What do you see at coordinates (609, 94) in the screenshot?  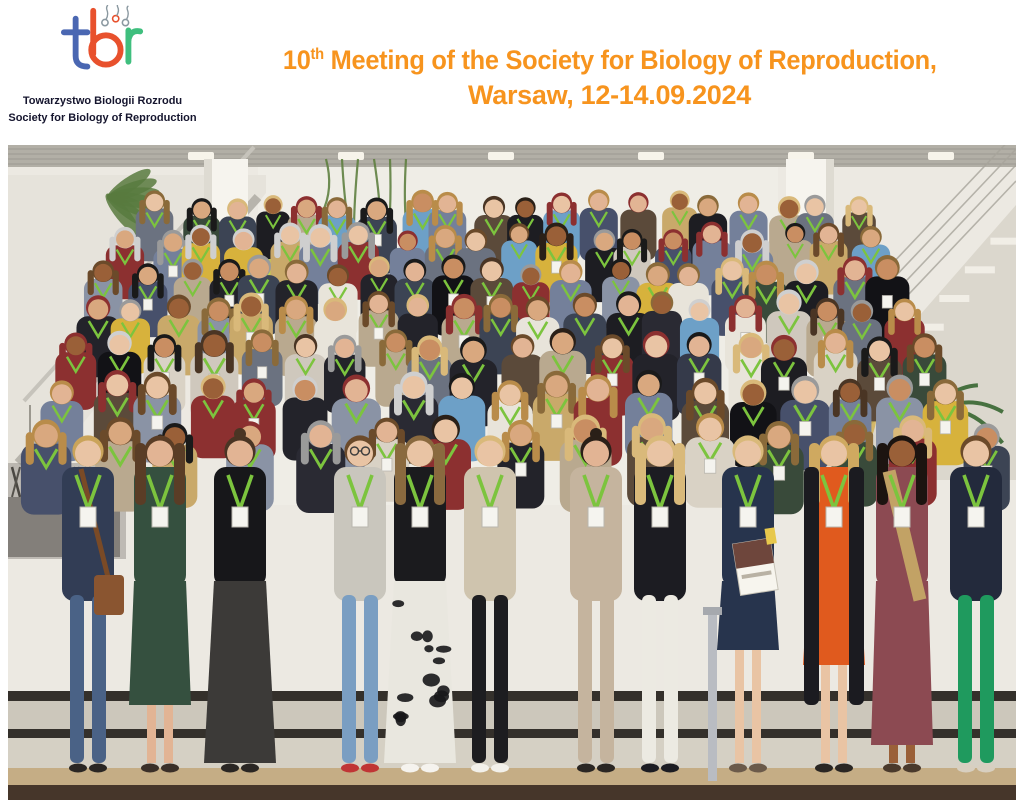 I see `title-line-2: Warsaw, 12-14.09.2024` at bounding box center [609, 94].